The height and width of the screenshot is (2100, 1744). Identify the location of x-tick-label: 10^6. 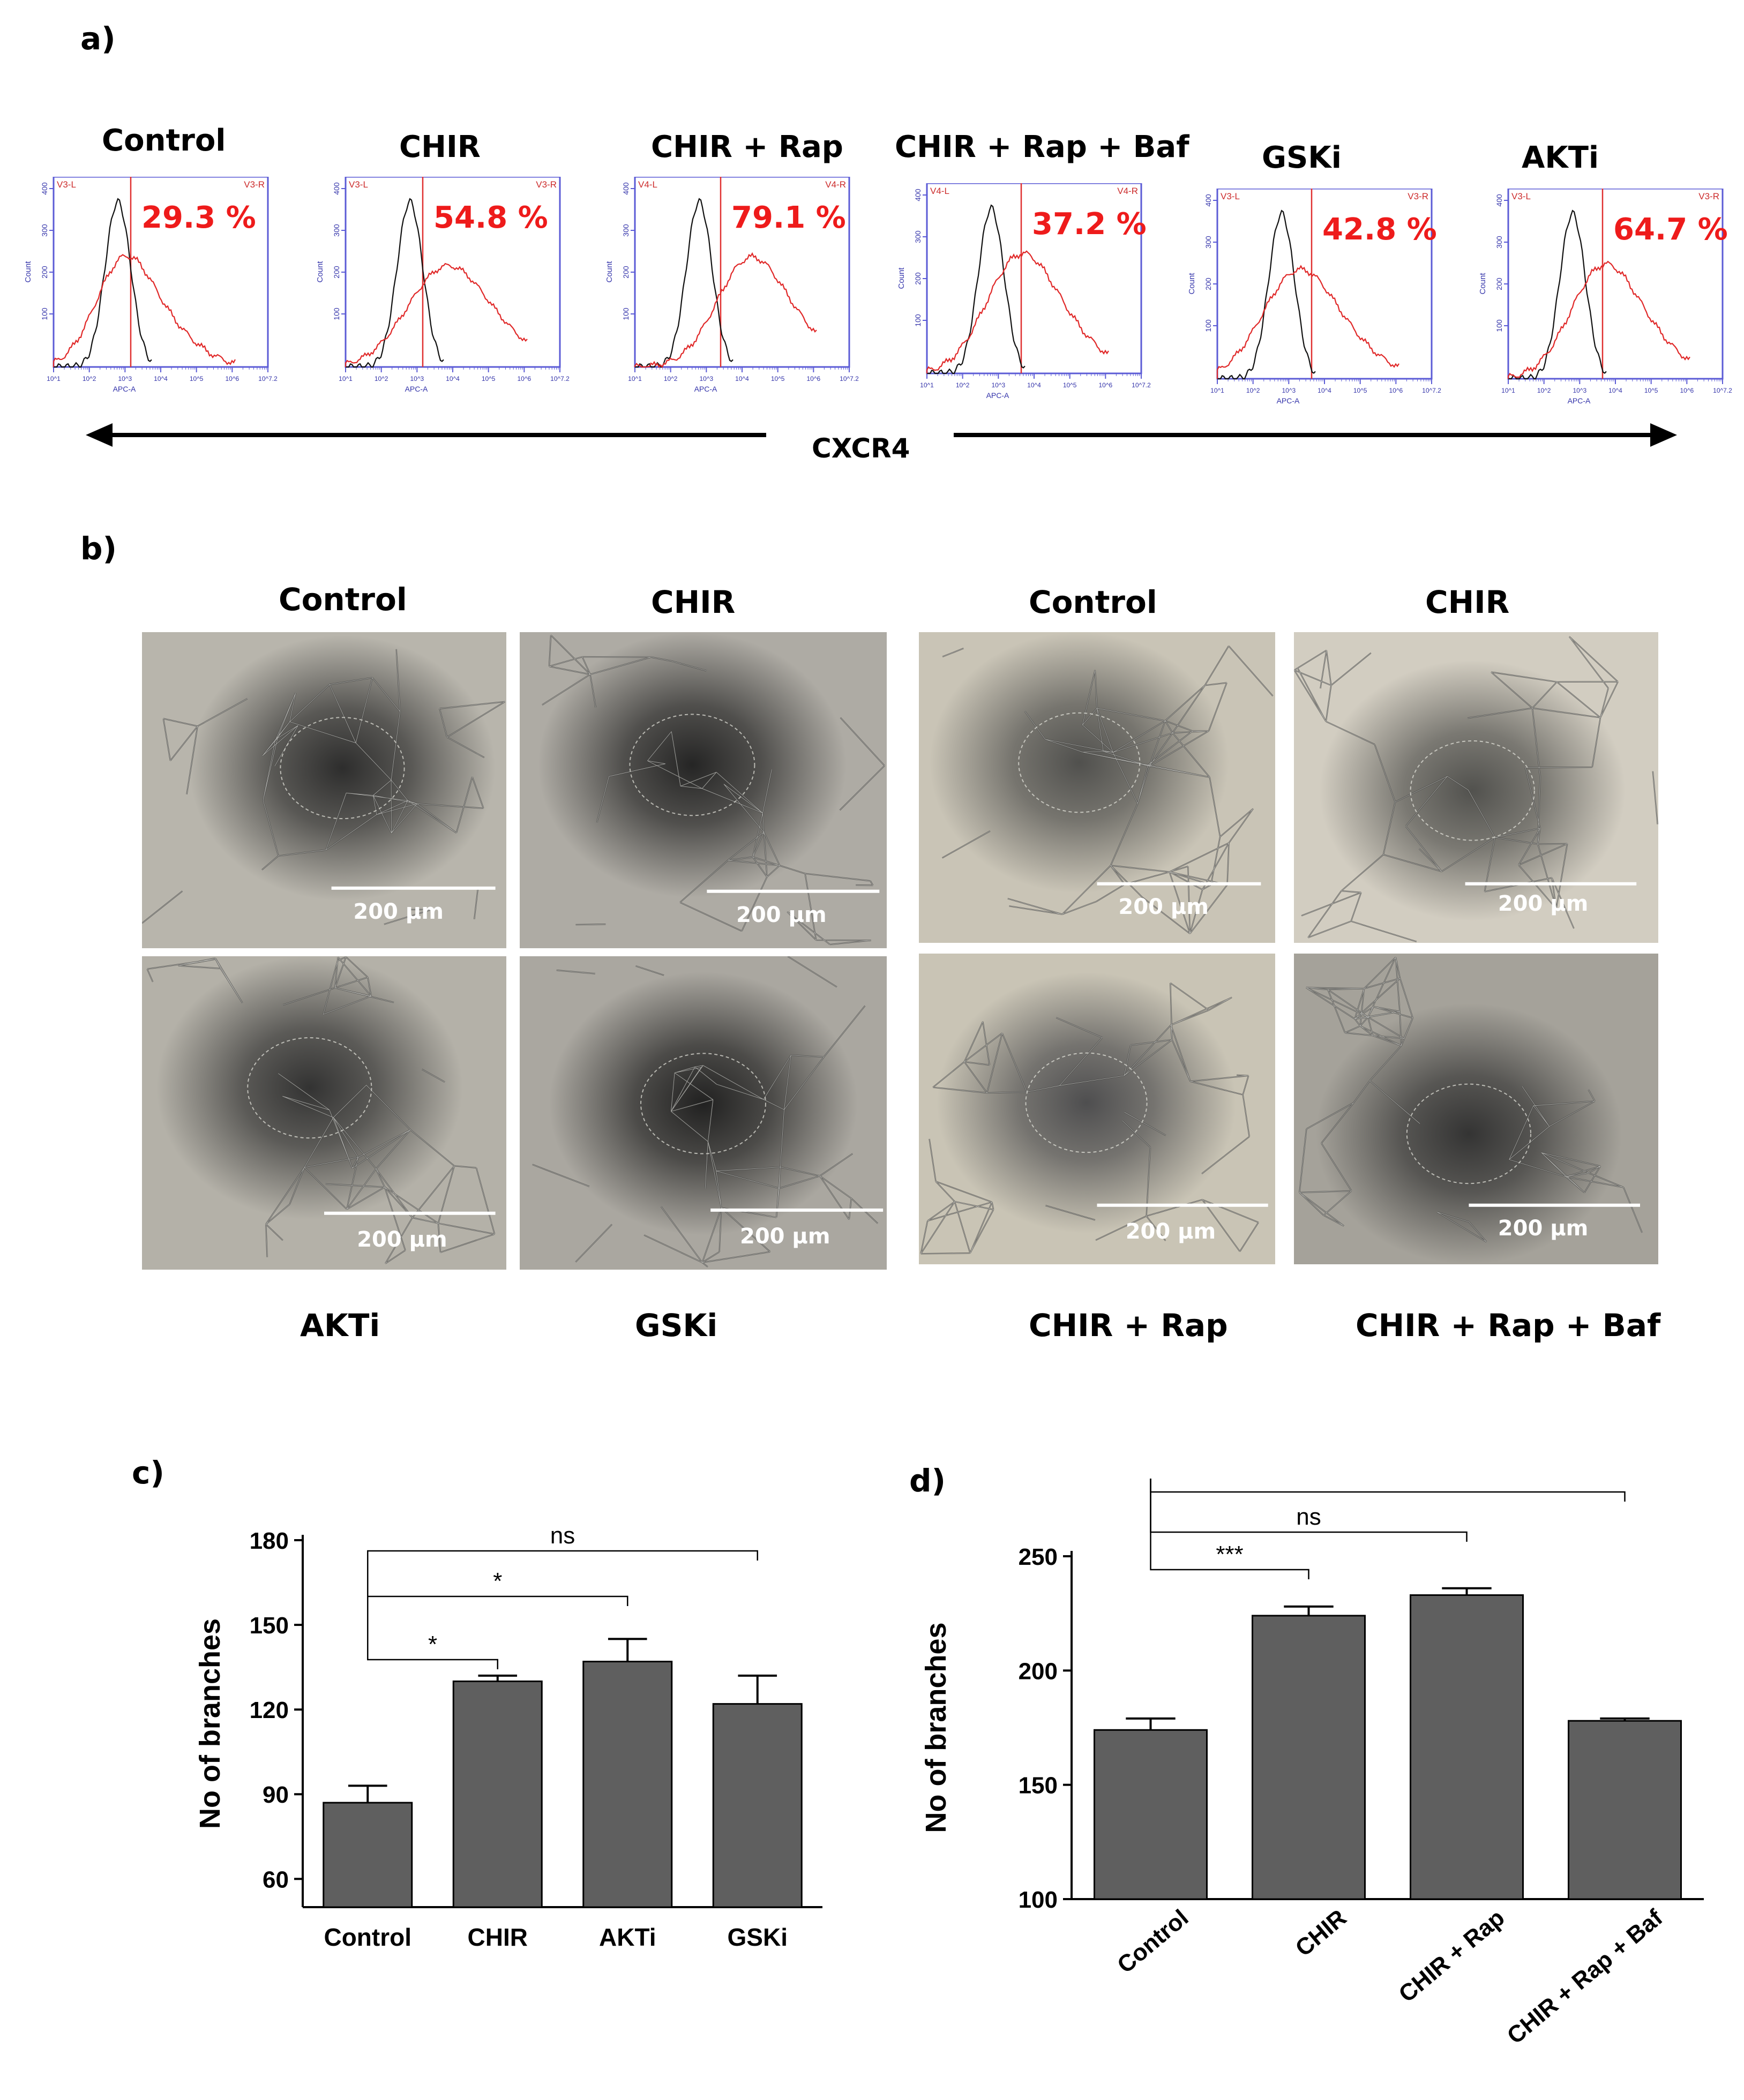
(1396, 390).